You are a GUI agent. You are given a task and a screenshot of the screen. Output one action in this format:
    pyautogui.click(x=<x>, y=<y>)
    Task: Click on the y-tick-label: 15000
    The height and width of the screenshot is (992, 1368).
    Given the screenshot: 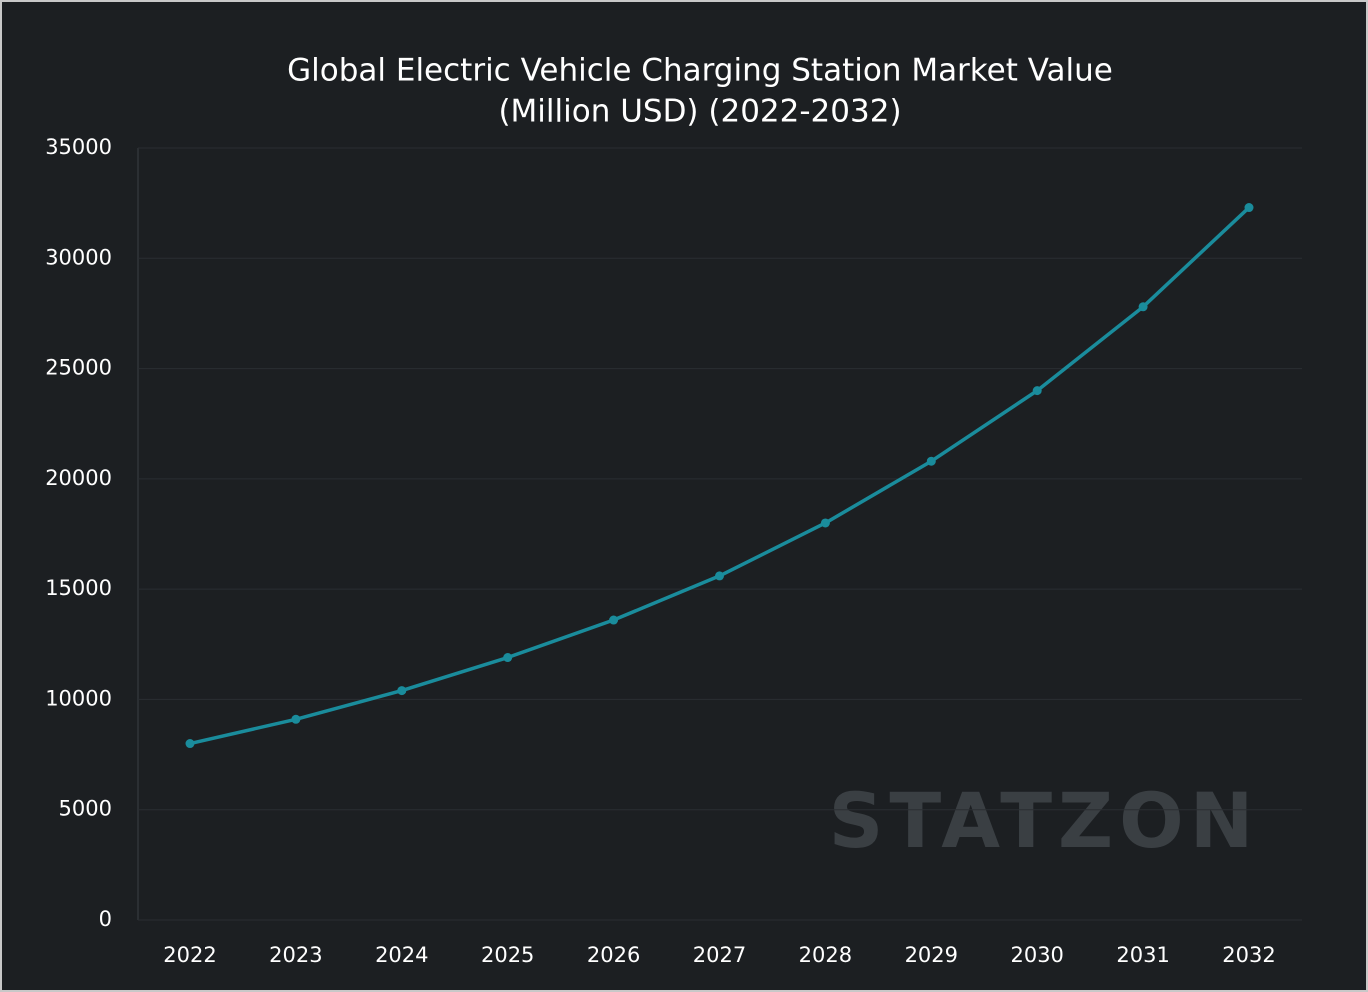 What is the action you would take?
    pyautogui.click(x=78, y=588)
    